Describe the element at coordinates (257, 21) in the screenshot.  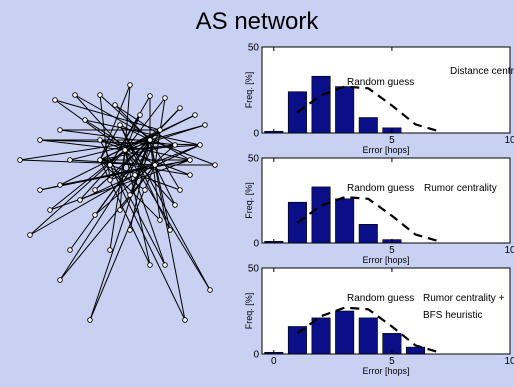
I see `figure-title: AS network` at that location.